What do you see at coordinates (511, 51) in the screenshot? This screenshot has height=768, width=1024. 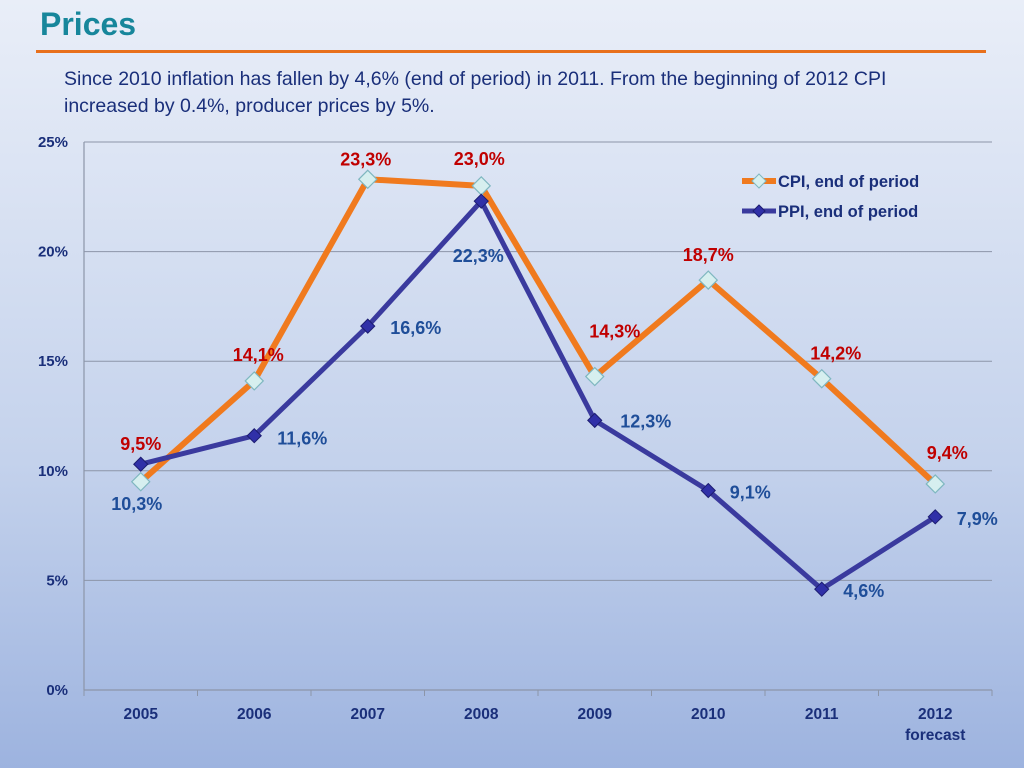 I see `title-divider` at bounding box center [511, 51].